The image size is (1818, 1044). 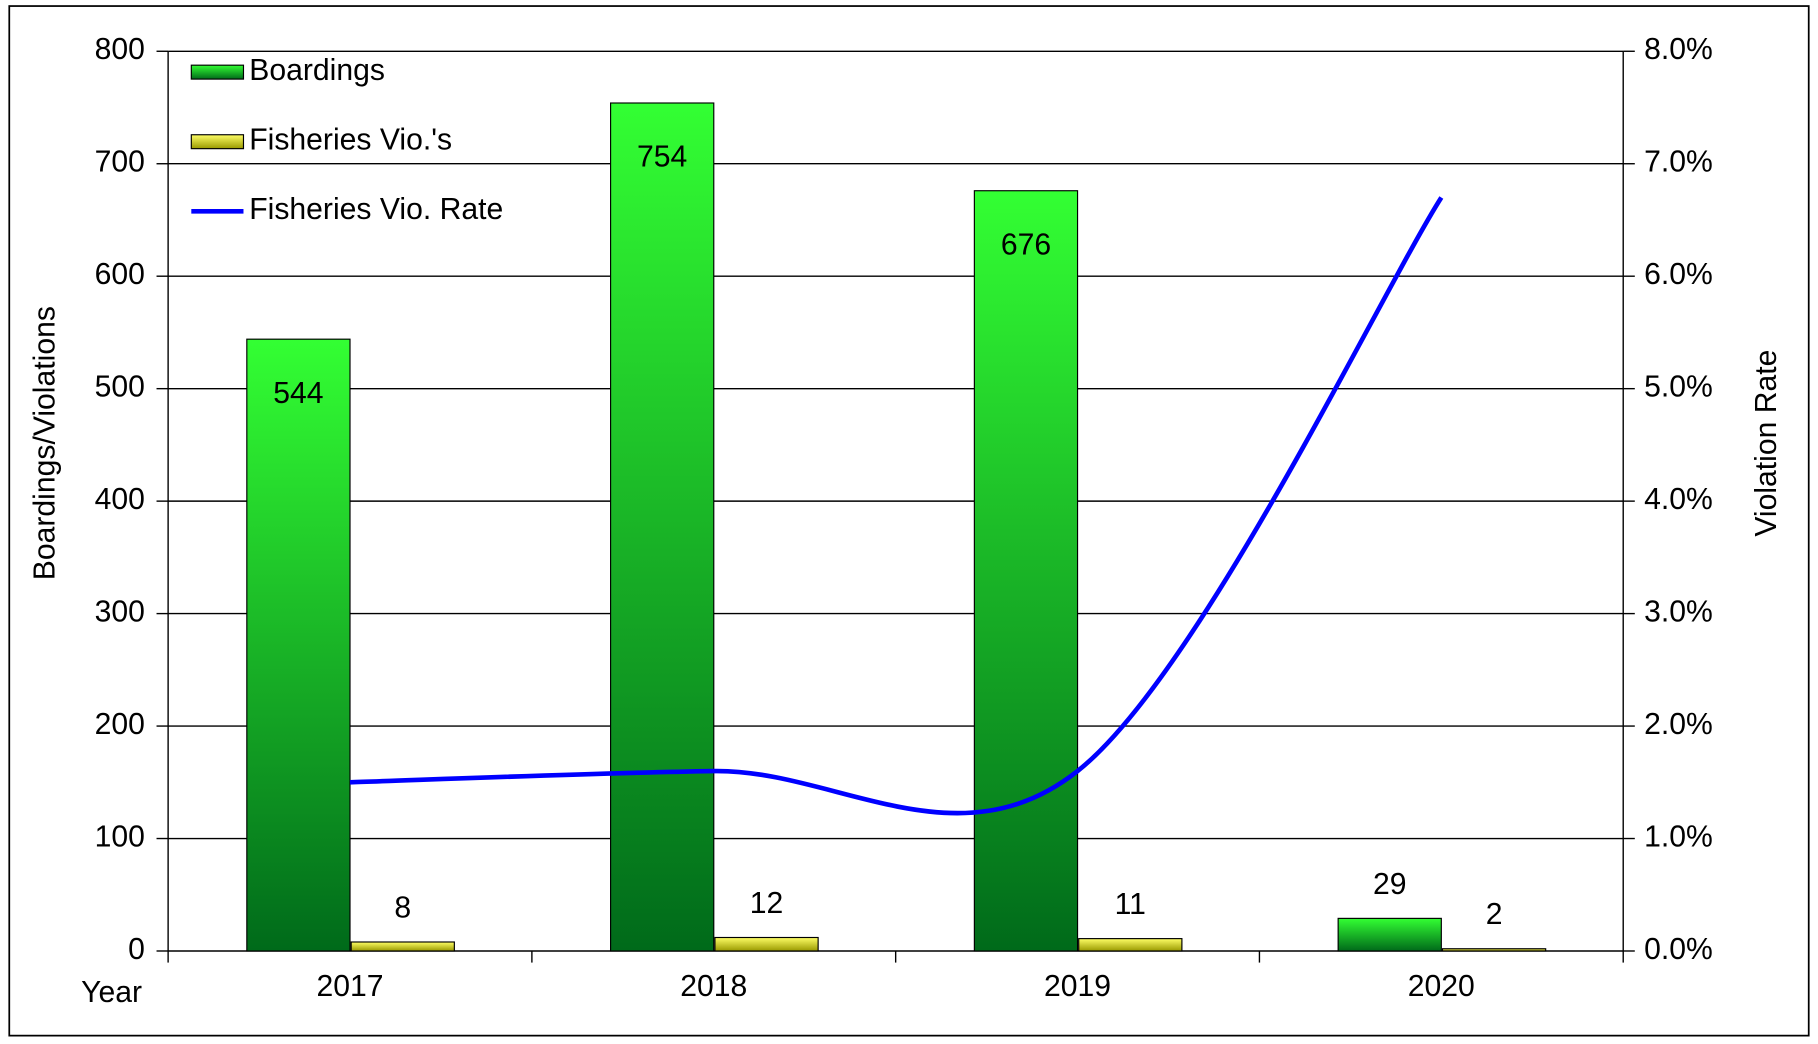 What do you see at coordinates (317, 70) in the screenshot?
I see `legend-label: Boardings` at bounding box center [317, 70].